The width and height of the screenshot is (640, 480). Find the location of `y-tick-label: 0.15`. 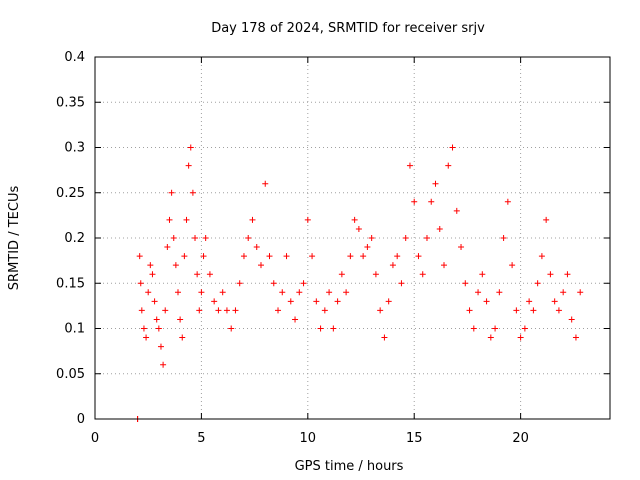

y-tick-label: 0.15 is located at coordinates (70, 283).